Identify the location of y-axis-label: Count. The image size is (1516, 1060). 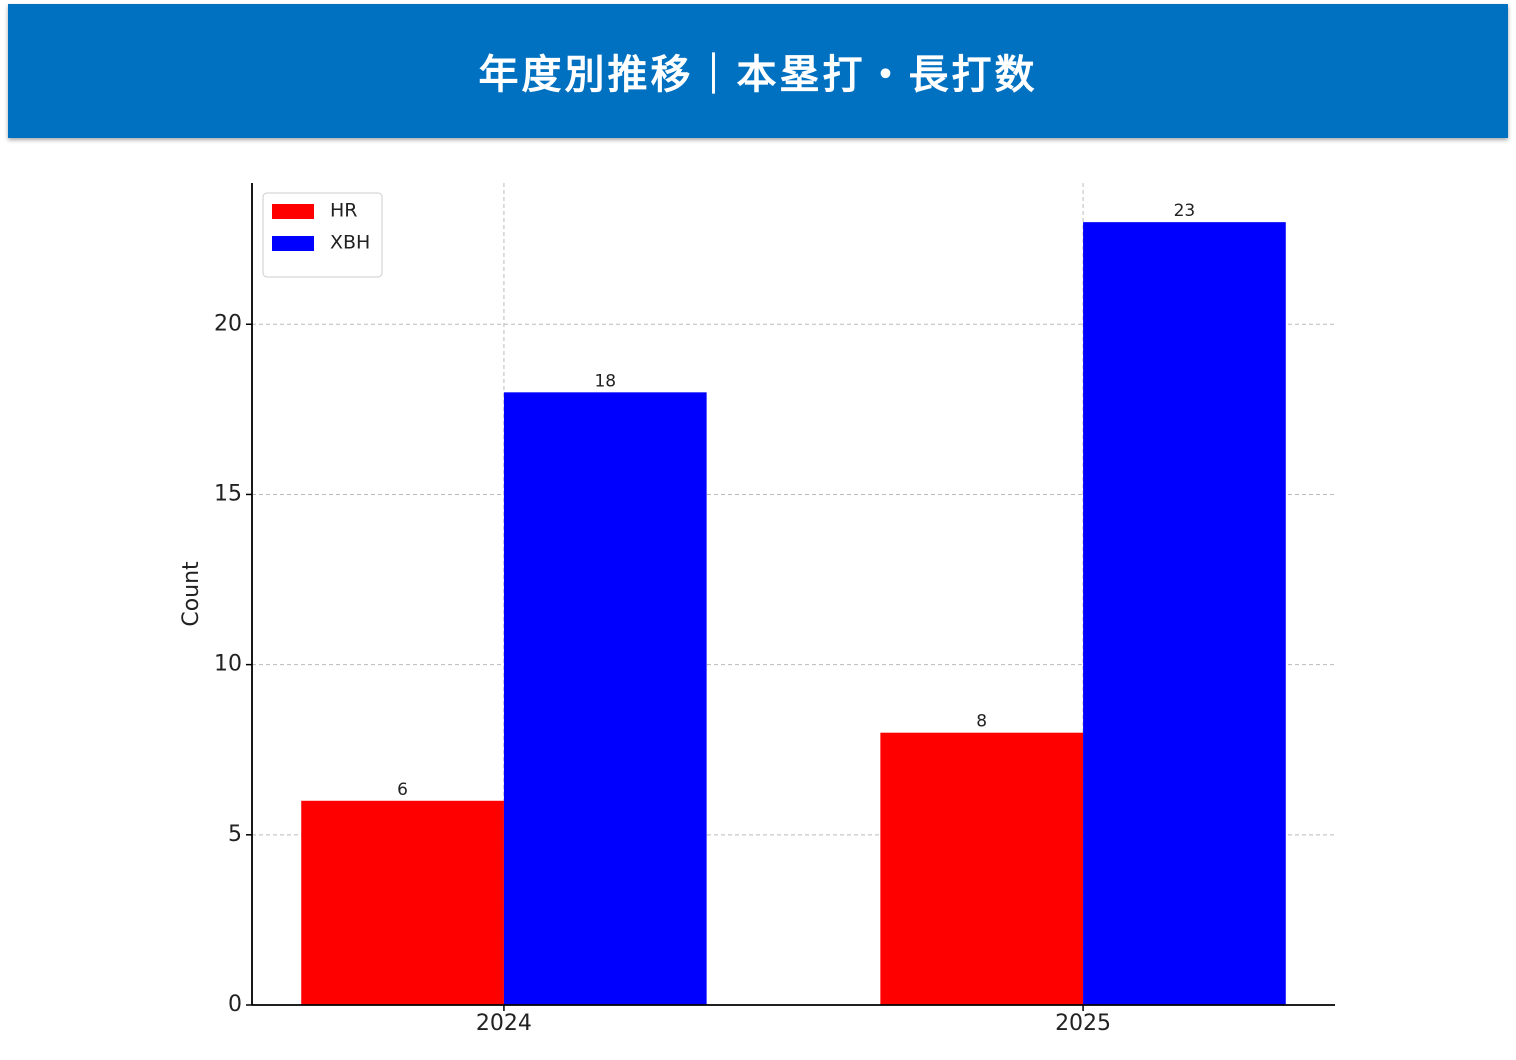
(191, 594).